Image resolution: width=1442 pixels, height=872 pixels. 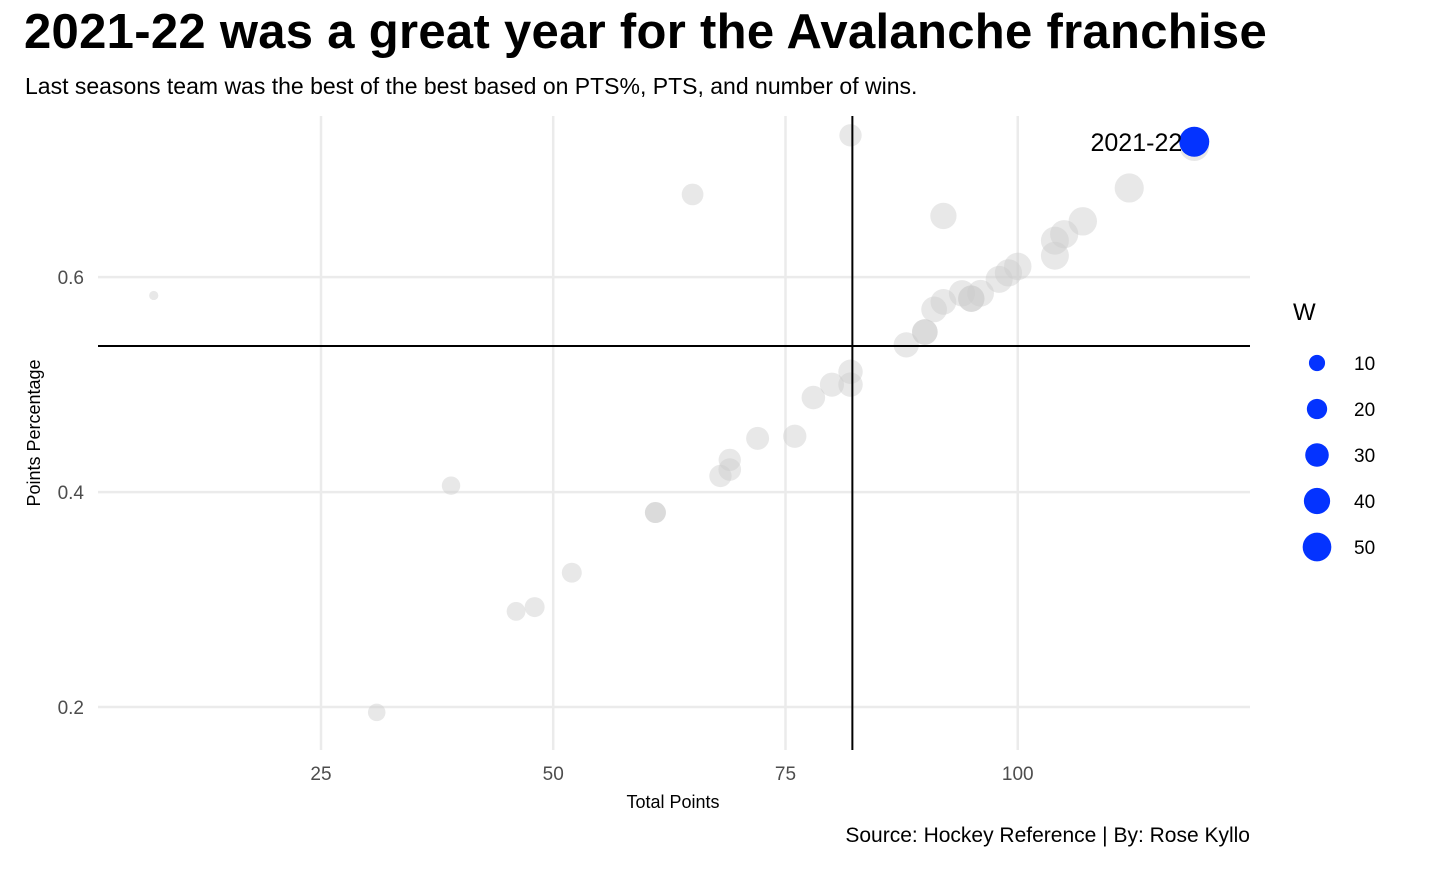 What do you see at coordinates (1304, 312) in the screenshot?
I see `legend-title: W` at bounding box center [1304, 312].